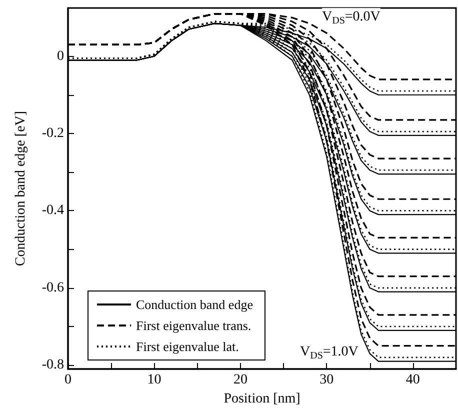 Image resolution: width=458 pixels, height=417 pixels. I want to click on x-axis-title: Position [nm], so click(262, 398).